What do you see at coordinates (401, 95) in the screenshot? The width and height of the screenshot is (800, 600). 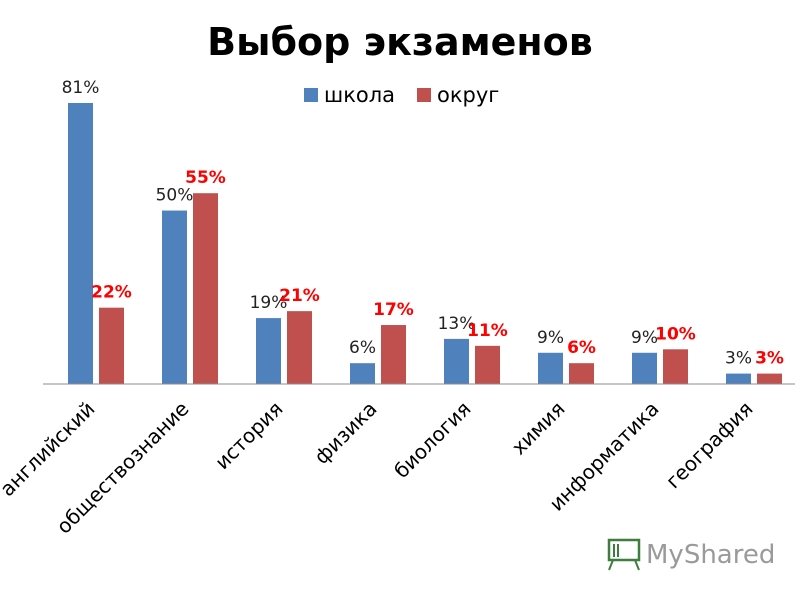 I see `legend: школа округ` at bounding box center [401, 95].